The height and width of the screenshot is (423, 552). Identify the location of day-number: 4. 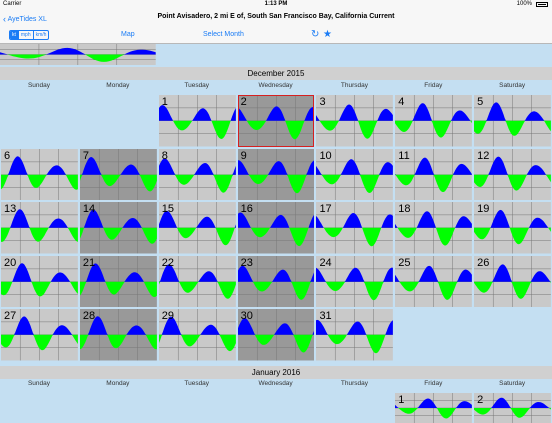
(401, 102).